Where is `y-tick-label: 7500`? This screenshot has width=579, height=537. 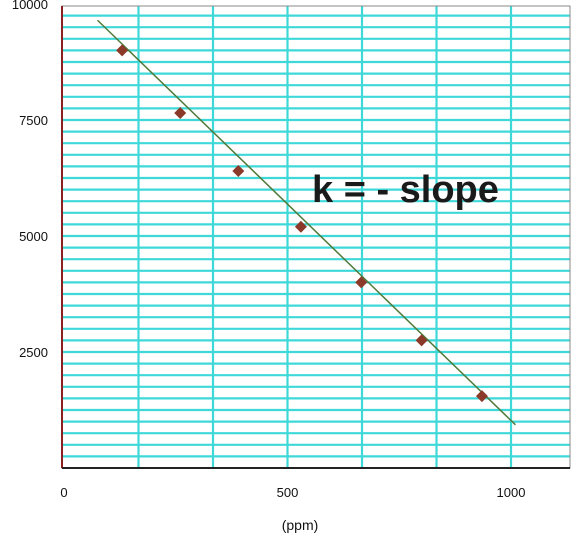 y-tick-label: 7500 is located at coordinates (33, 120).